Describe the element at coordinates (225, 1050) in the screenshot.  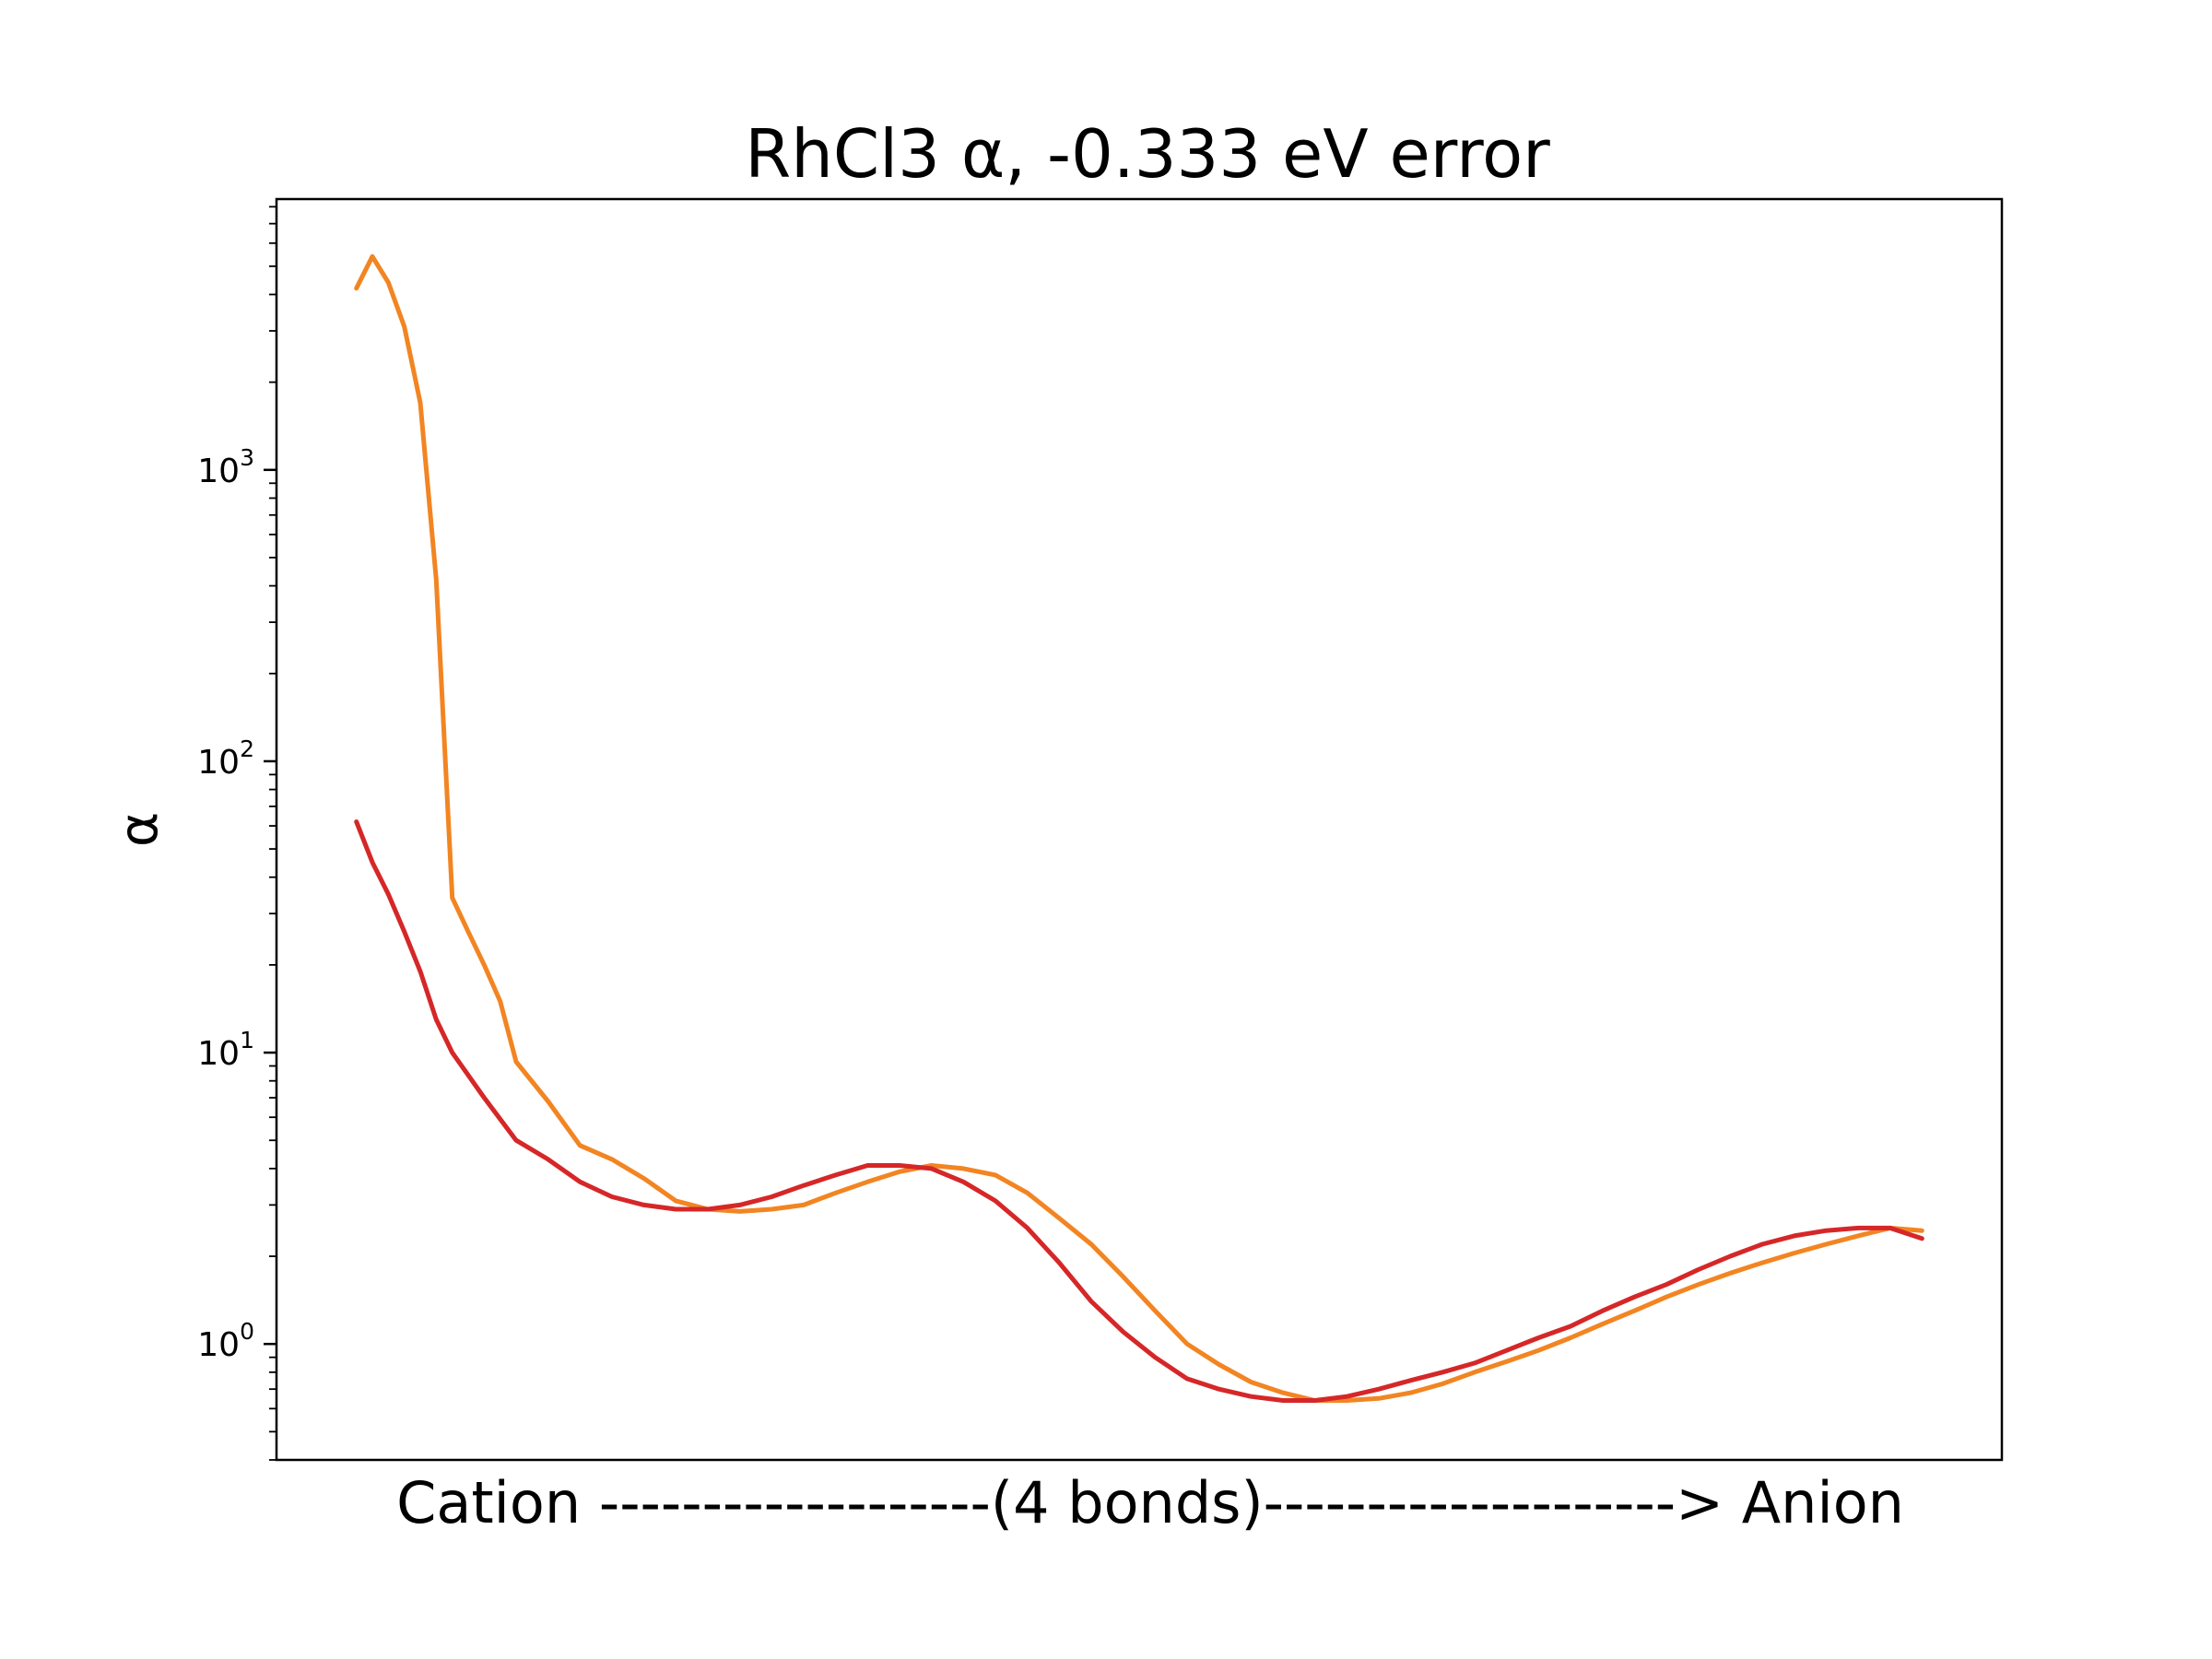
I see `y-tick-label: 10¹` at that location.